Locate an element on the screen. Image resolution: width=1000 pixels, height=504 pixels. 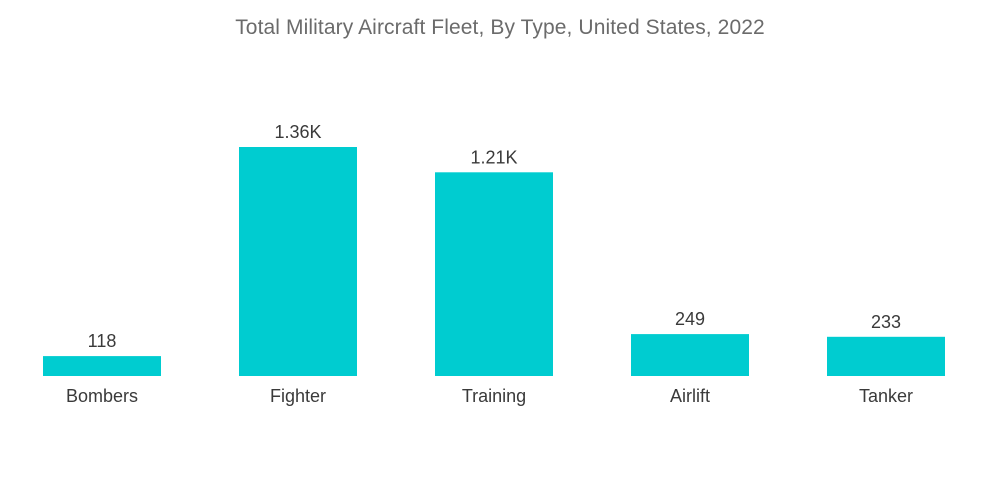
category-labels-layer: Bombers Fighter Training Airlift Tanker is located at coordinates (489, 396).